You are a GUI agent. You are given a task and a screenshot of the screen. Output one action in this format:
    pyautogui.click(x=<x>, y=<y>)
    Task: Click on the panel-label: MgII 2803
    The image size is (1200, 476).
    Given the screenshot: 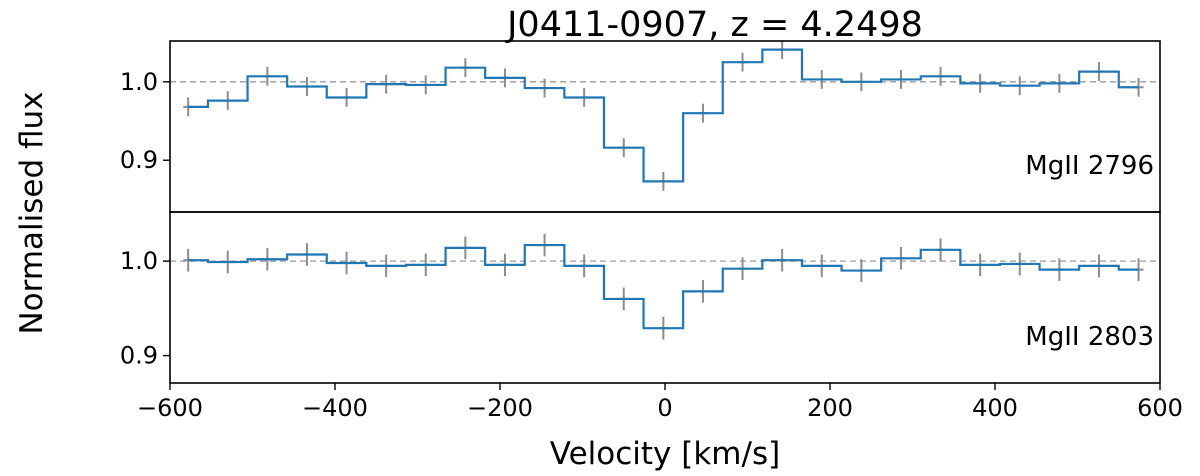 What is the action you would take?
    pyautogui.click(x=1089, y=337)
    